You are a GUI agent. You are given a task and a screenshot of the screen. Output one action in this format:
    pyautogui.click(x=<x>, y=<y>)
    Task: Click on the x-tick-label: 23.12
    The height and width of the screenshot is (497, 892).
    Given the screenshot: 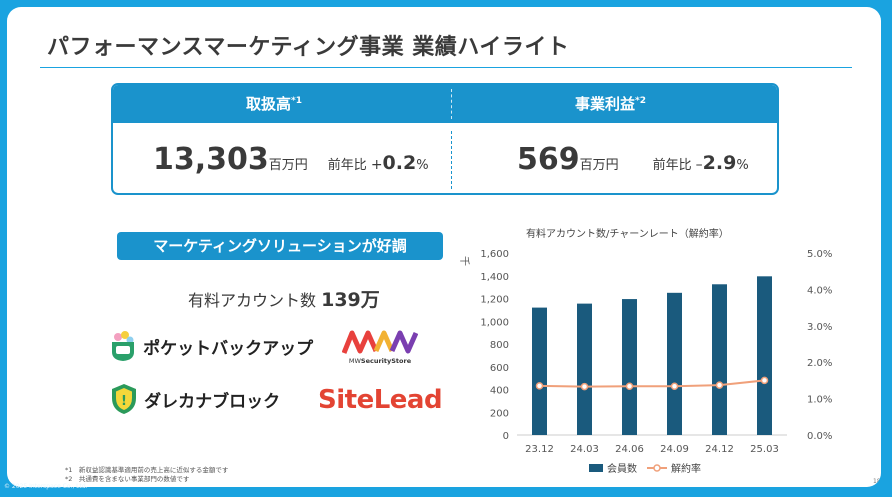 What is the action you would take?
    pyautogui.click(x=539, y=449)
    